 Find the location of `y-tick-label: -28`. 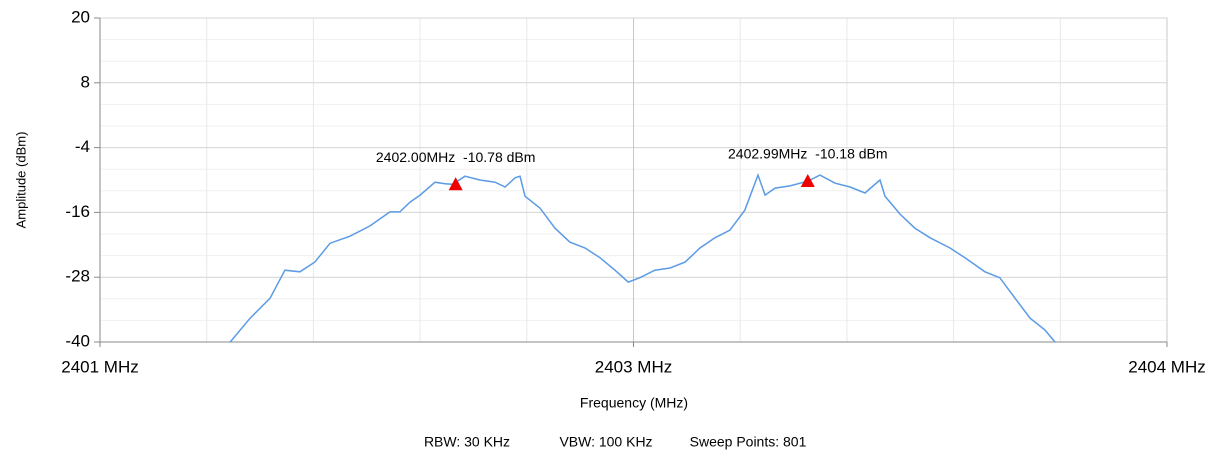

y-tick-label: -28 is located at coordinates (77, 276).